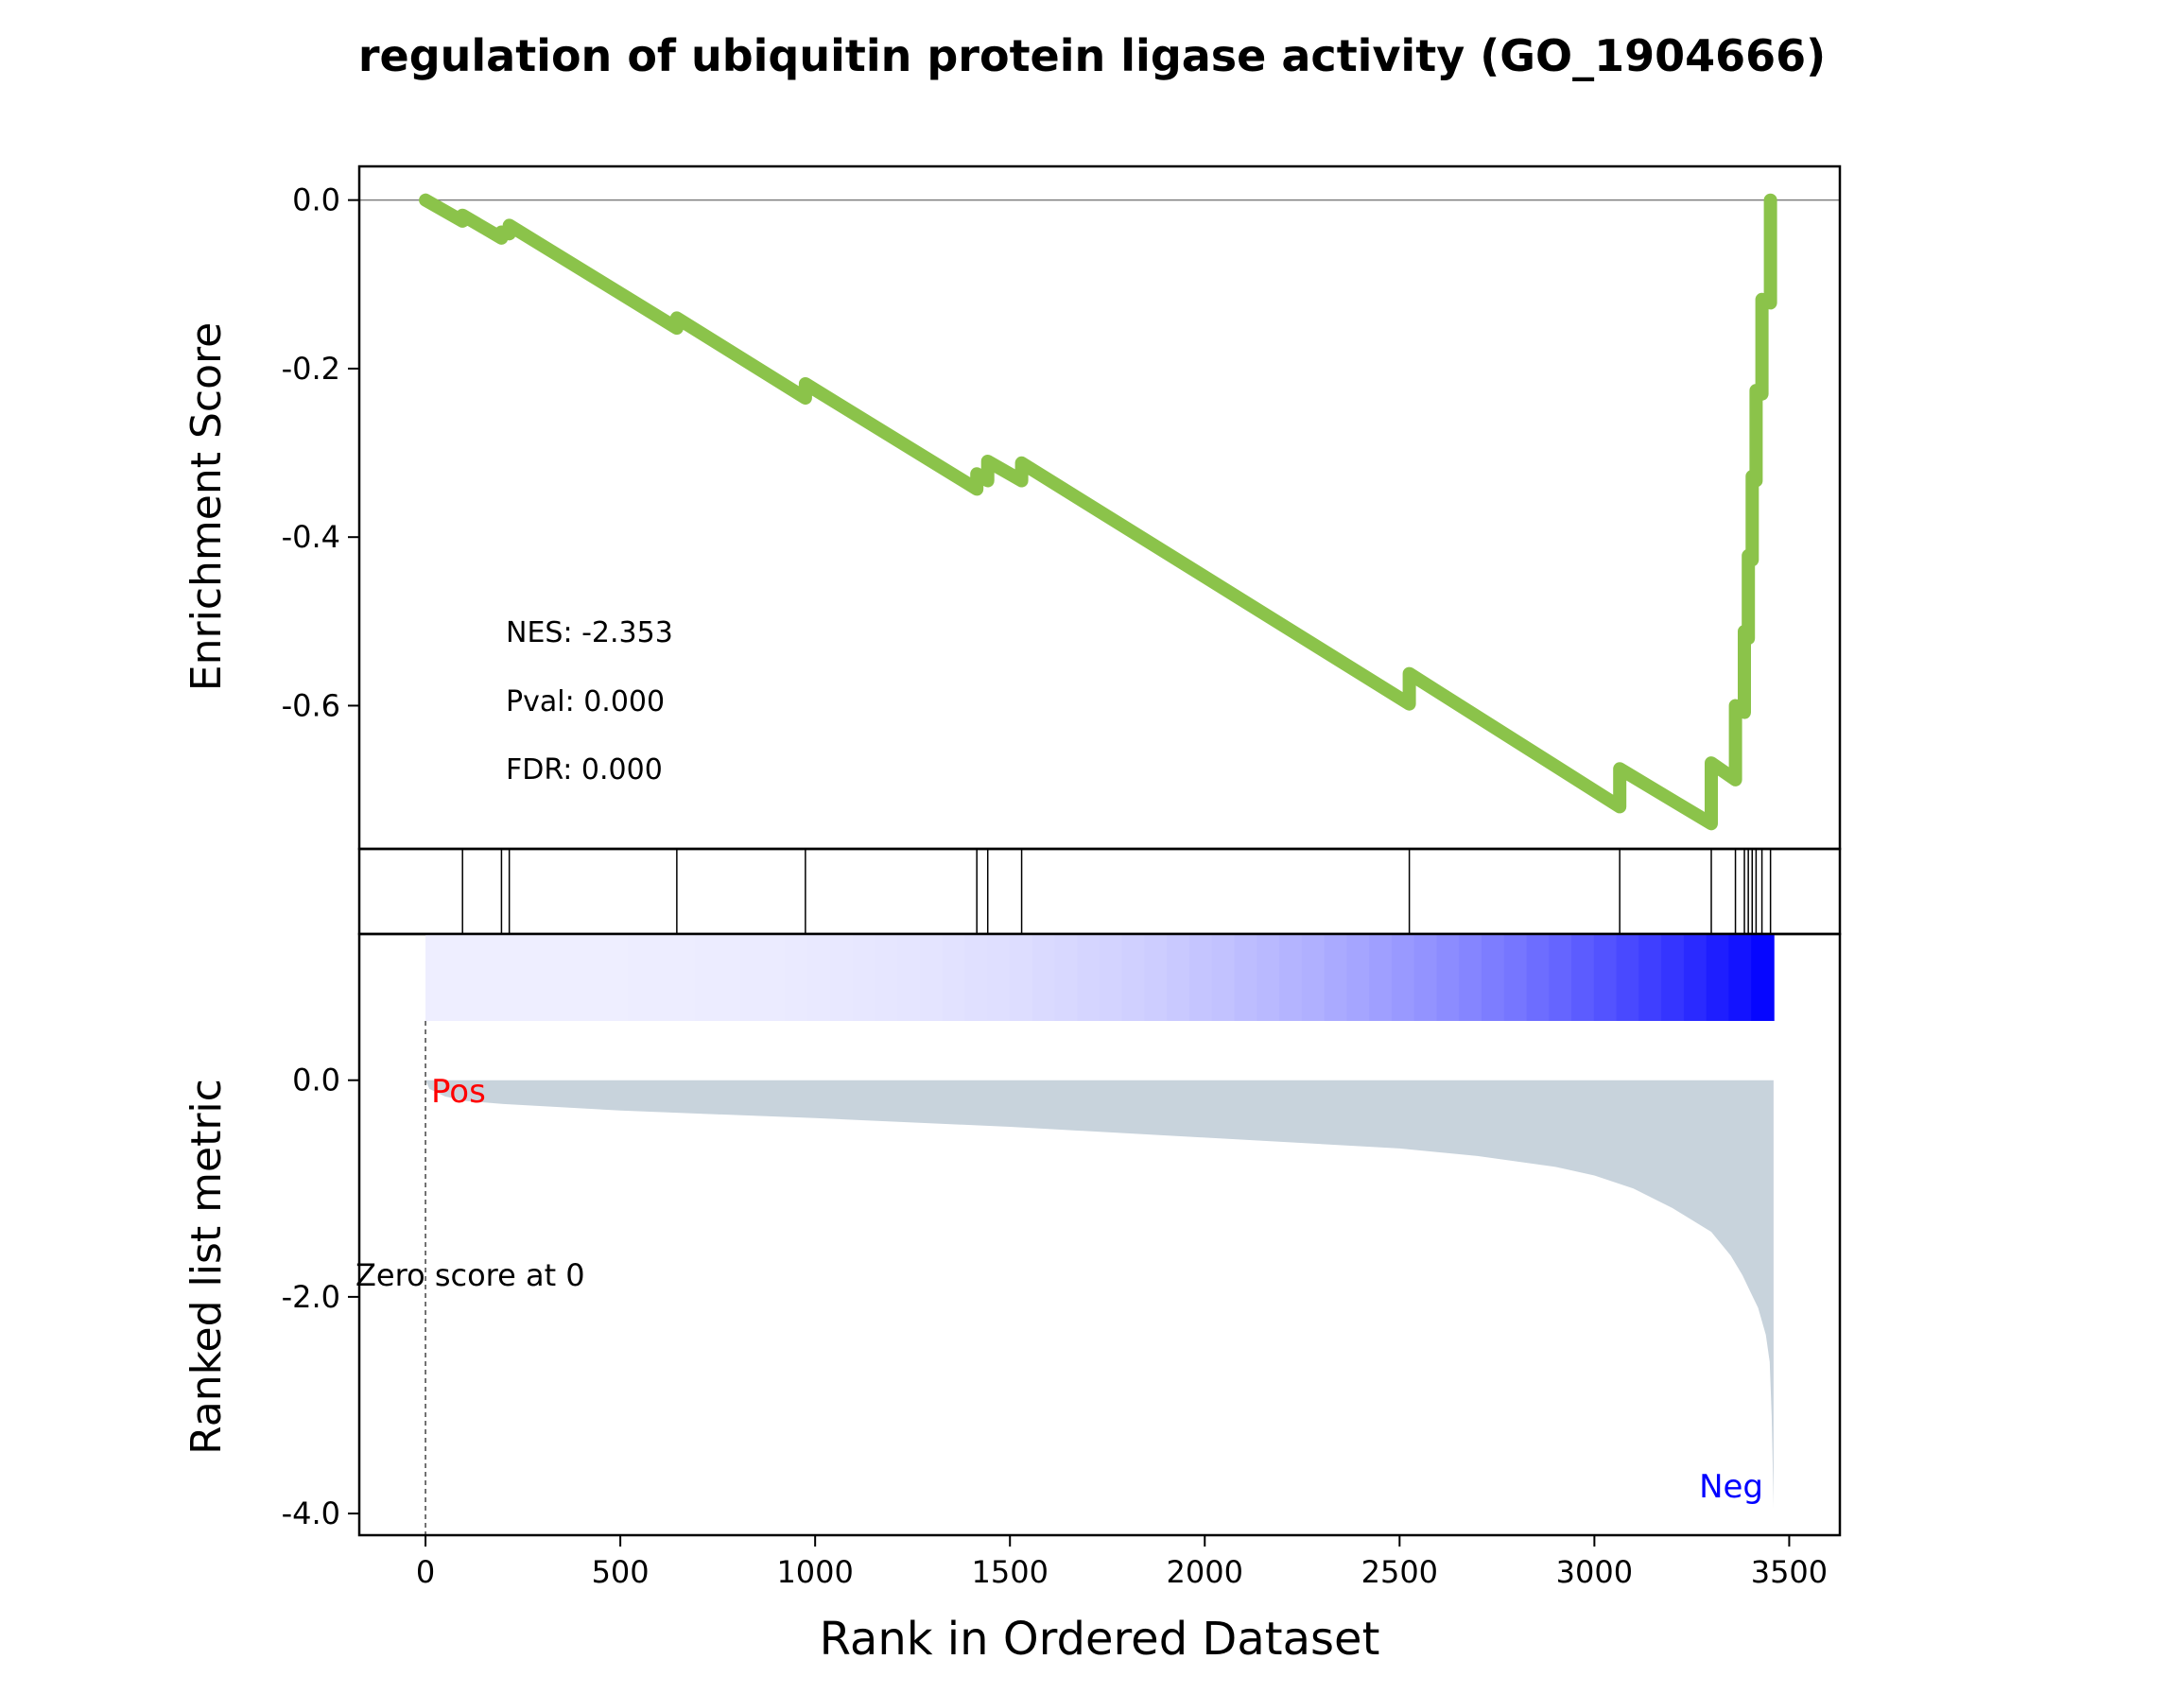 This screenshot has width=2184, height=1694. I want to click on metric-y-tick-label: -2.0, so click(311, 1297).